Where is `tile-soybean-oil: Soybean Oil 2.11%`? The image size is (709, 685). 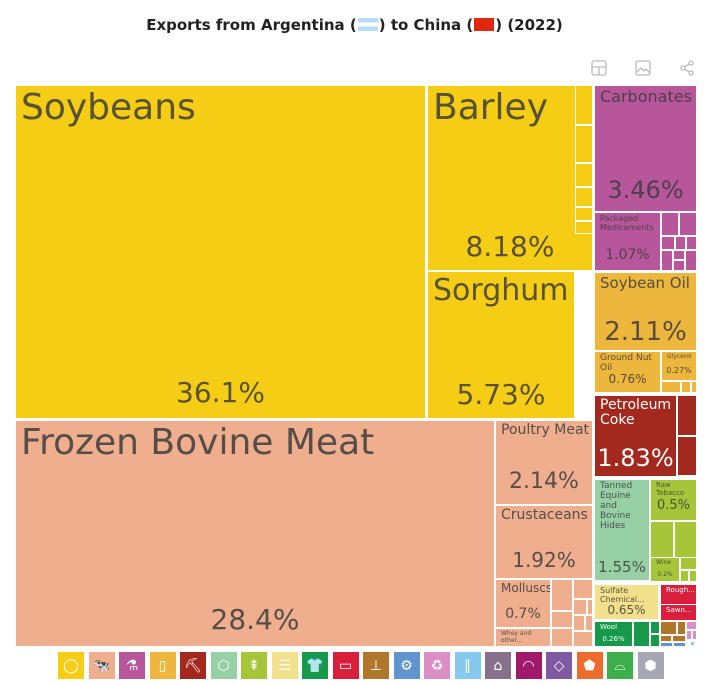
tile-soybean-oil: Soybean Oil 2.11% is located at coordinates (645, 311).